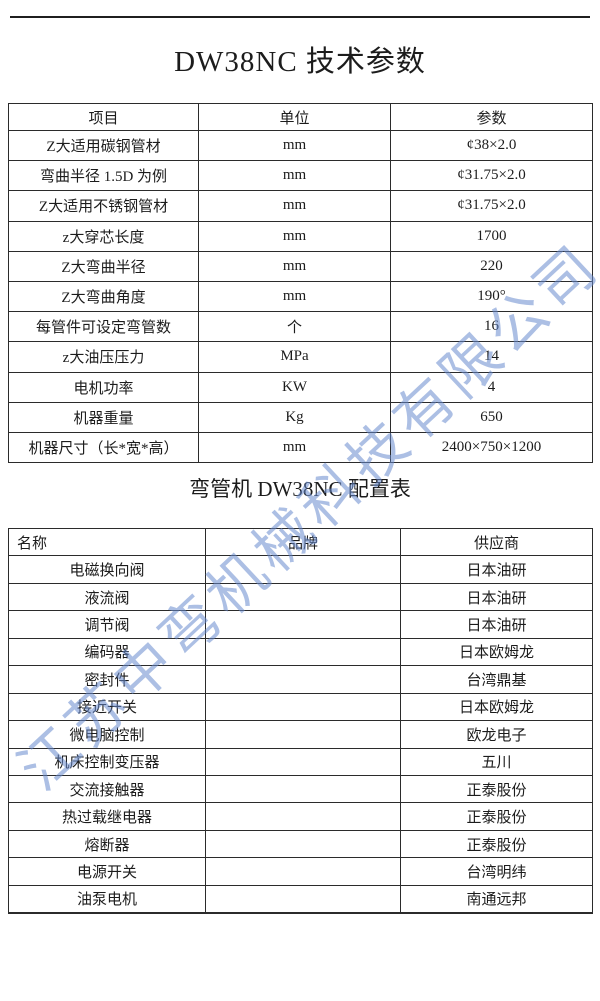 This screenshot has width=600, height=1001. What do you see at coordinates (103, 327) in the screenshot?
I see `table-cell: 每管件可设定弯管数` at bounding box center [103, 327].